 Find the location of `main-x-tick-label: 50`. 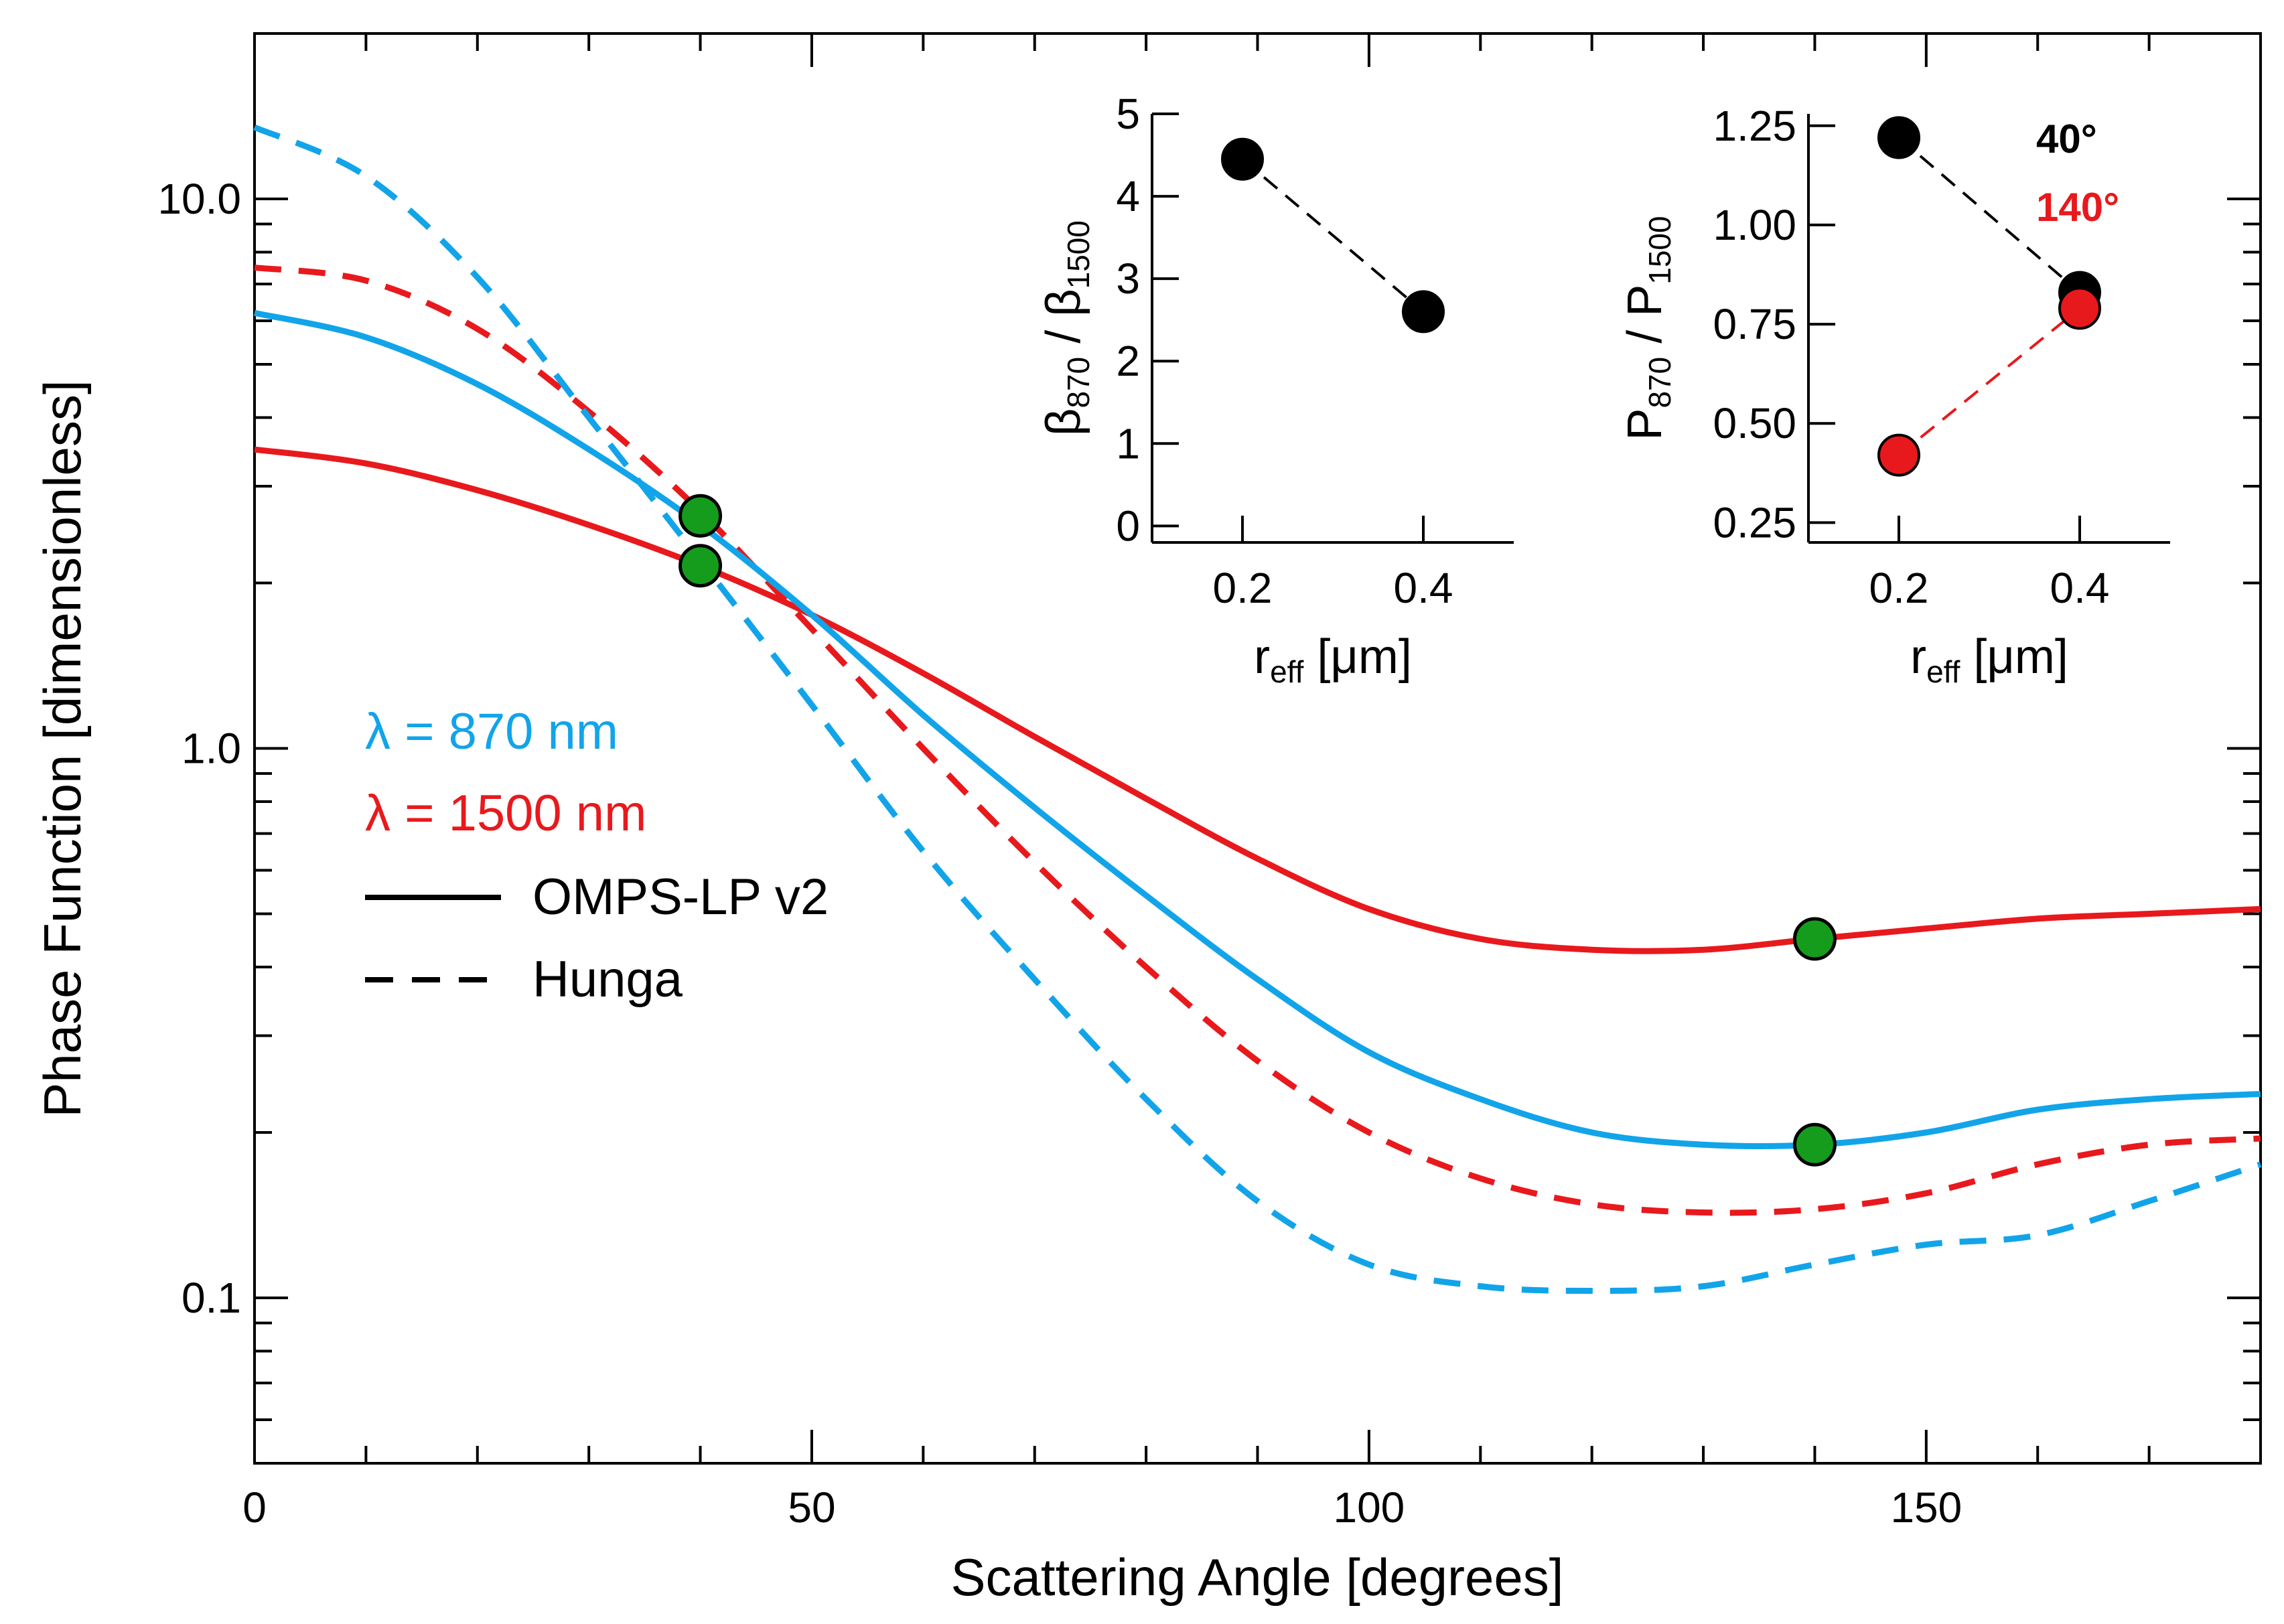

main-x-tick-label: 50 is located at coordinates (811, 1507).